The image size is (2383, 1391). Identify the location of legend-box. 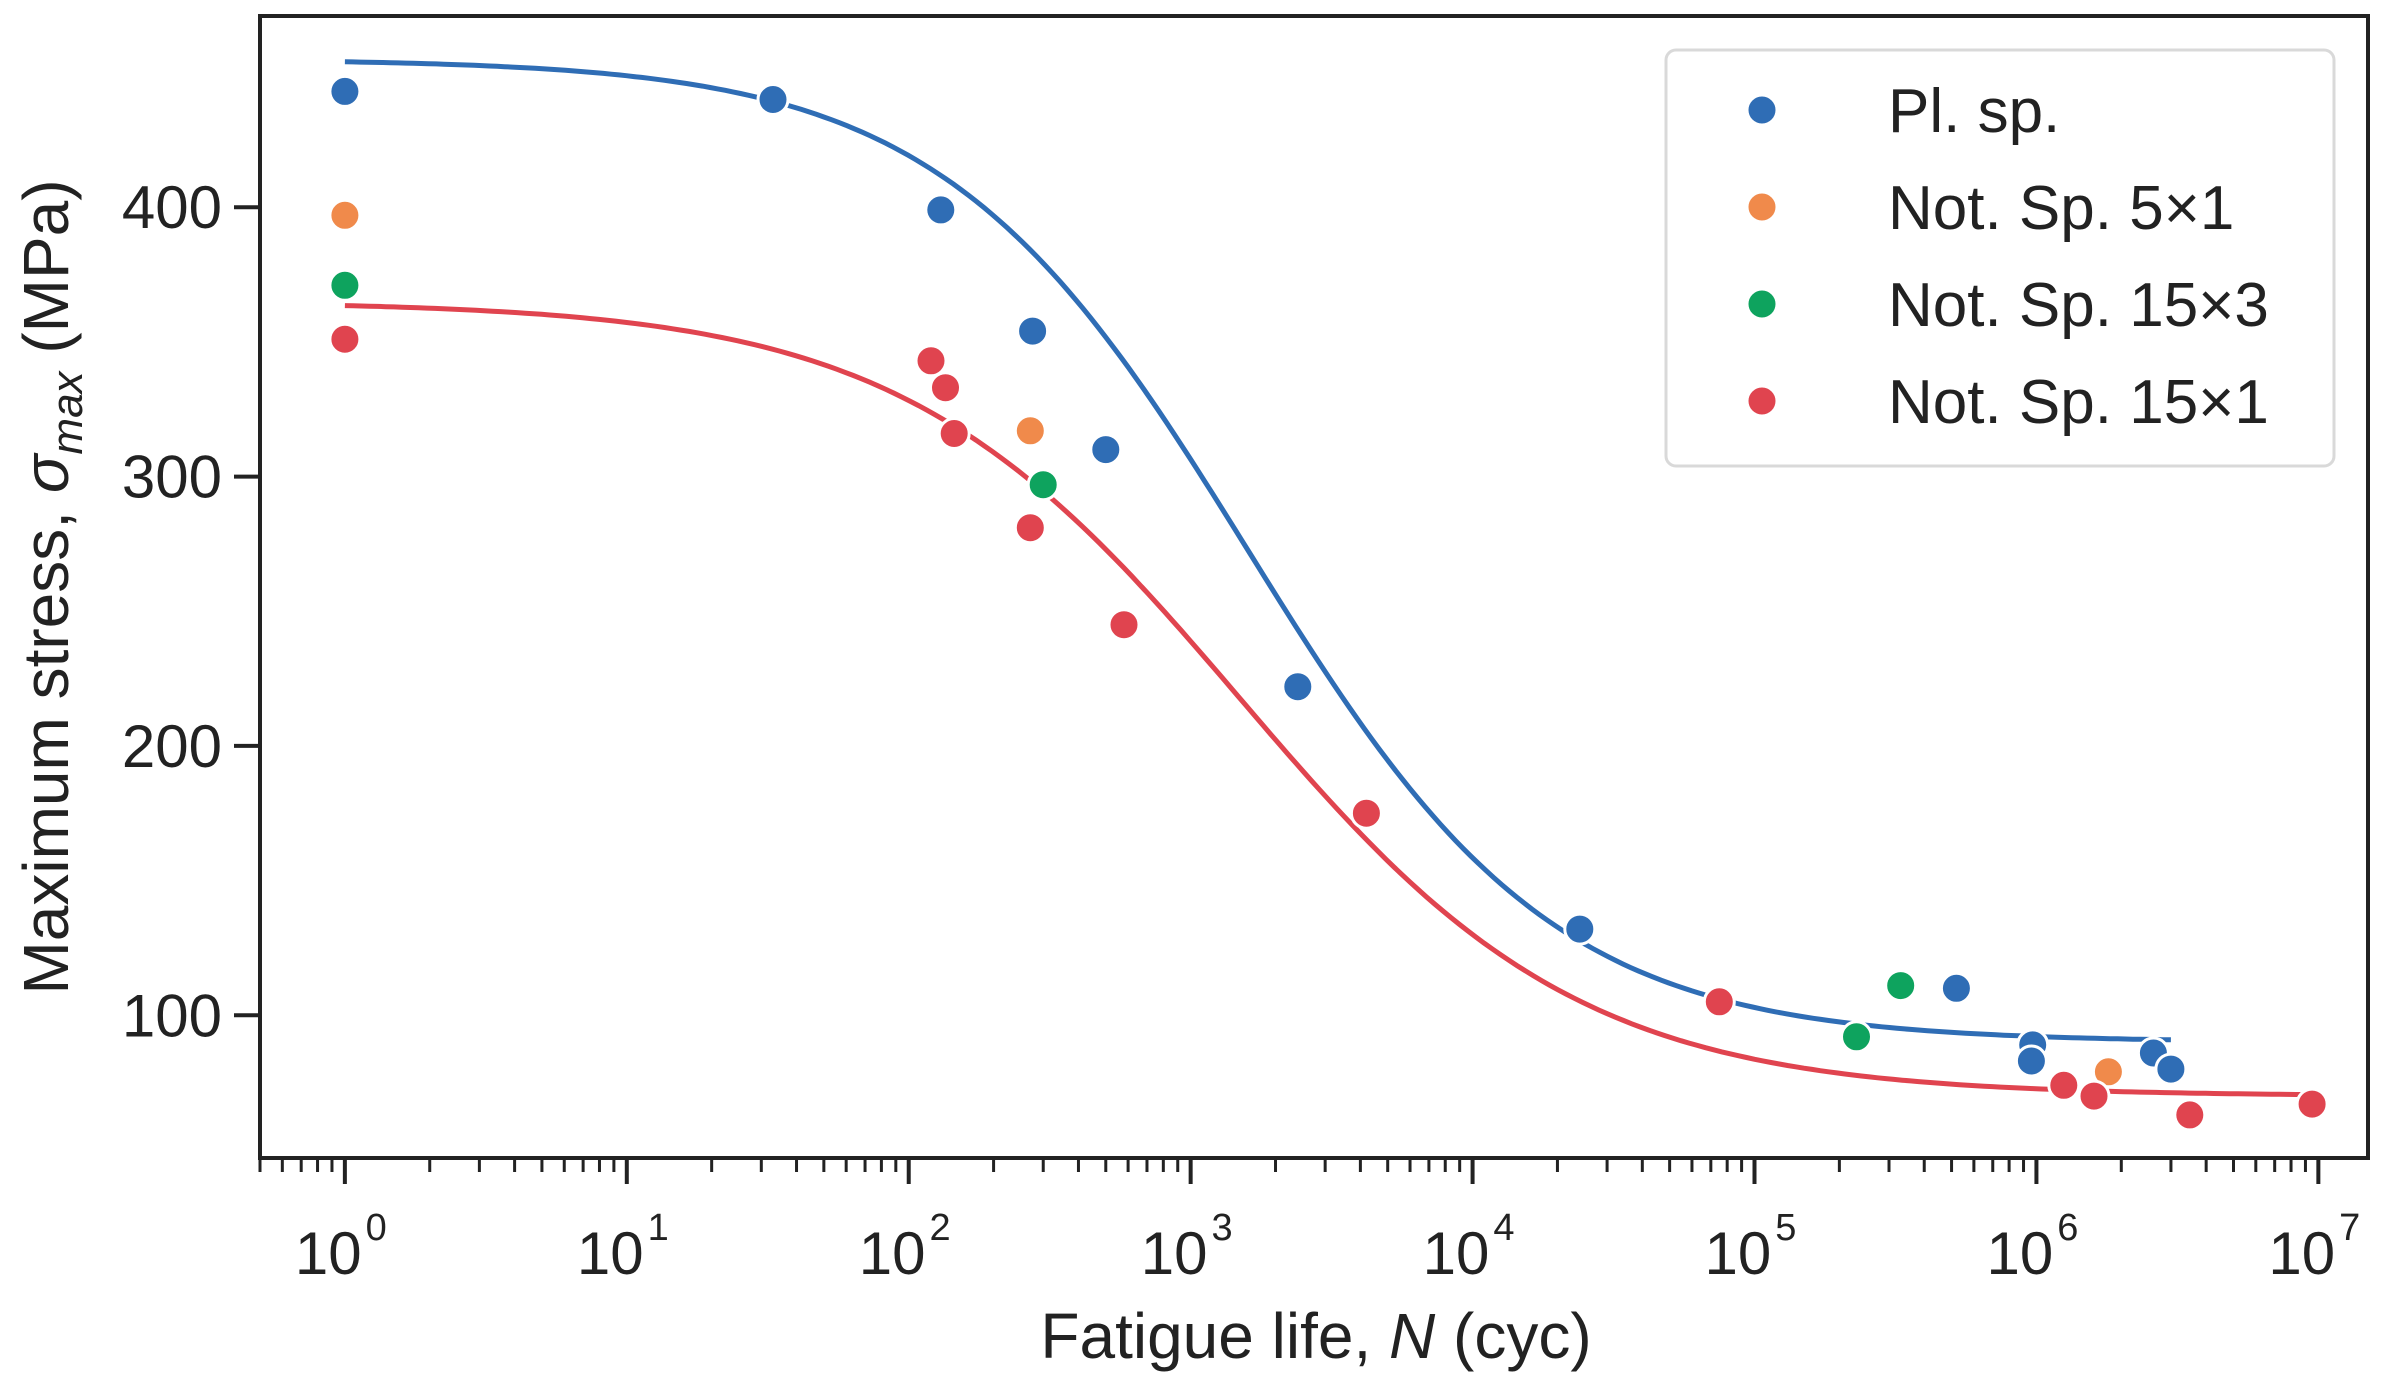
(2000, 258).